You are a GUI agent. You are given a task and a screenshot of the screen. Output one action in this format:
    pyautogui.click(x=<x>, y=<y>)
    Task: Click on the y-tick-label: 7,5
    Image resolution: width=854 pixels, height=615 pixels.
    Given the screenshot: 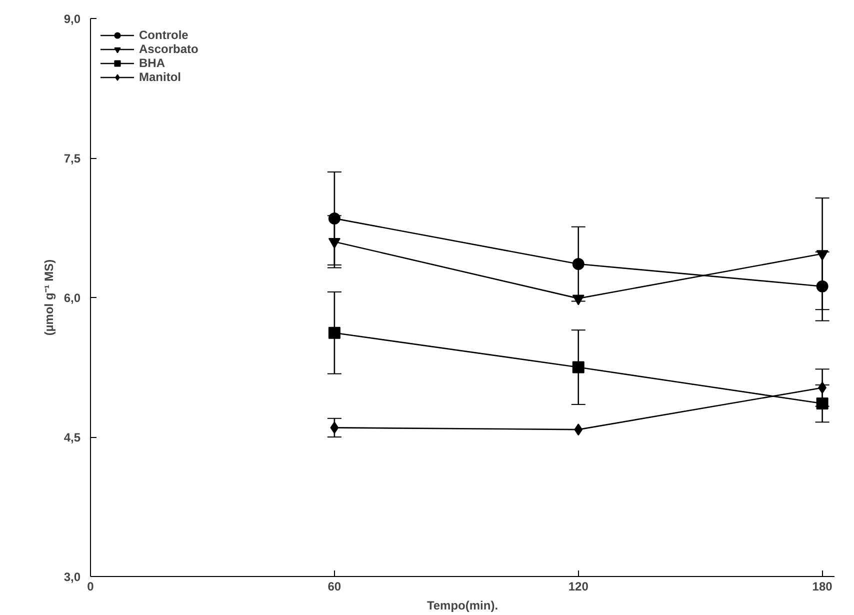 What is the action you would take?
    pyautogui.click(x=72, y=159)
    